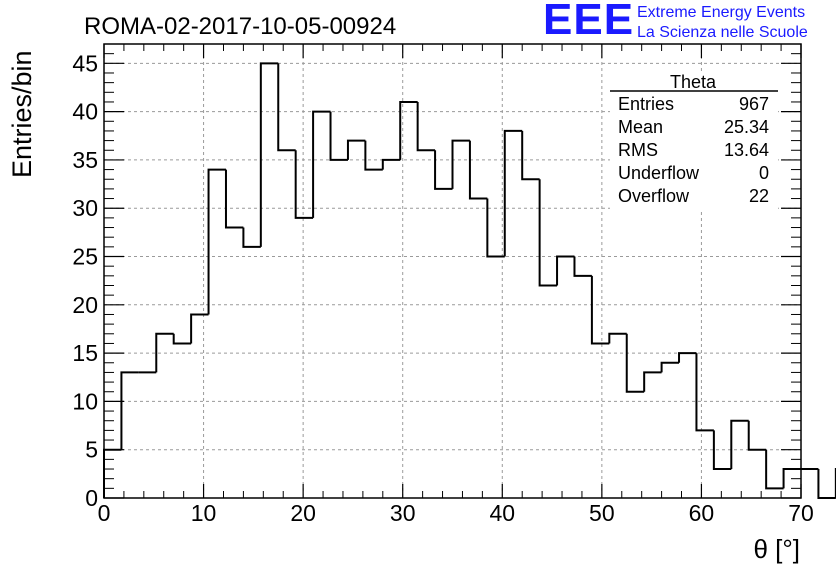 The height and width of the screenshot is (572, 836). What do you see at coordinates (91, 498) in the screenshot?
I see `y-tick-label: 0` at bounding box center [91, 498].